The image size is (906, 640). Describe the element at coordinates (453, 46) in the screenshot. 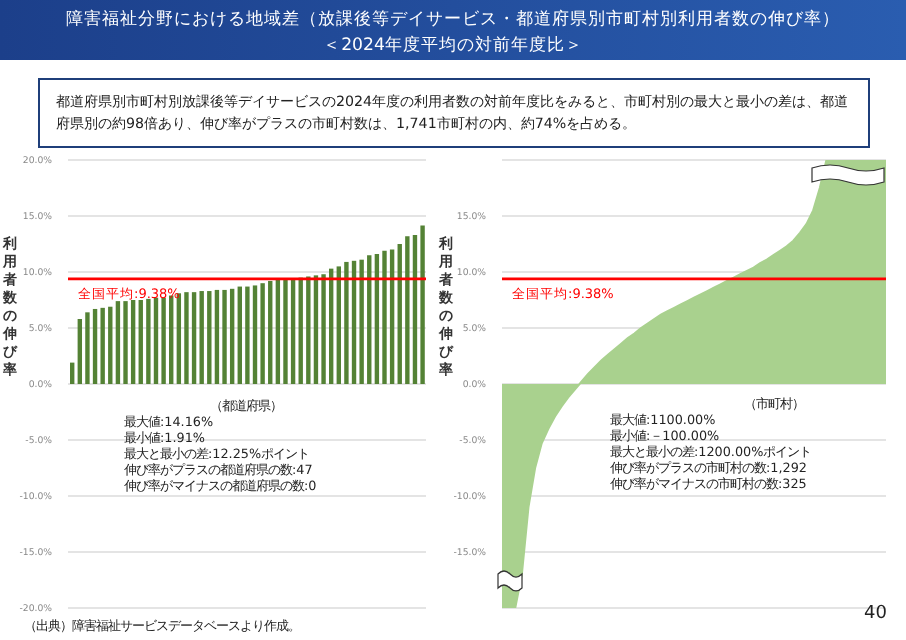

I see `chart-subtitle: ＜2024年度平均の対前年度比＞` at that location.